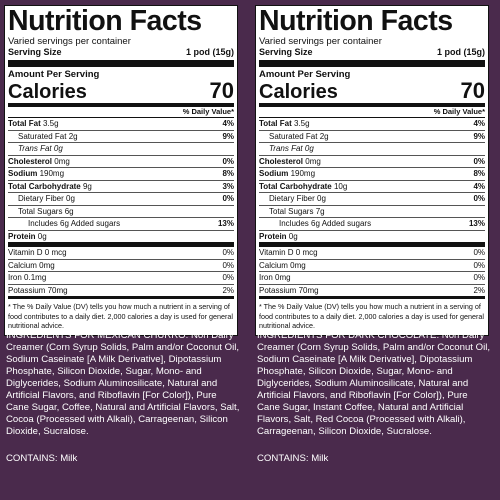 Image resolution: width=500 pixels, height=500 pixels. Describe the element at coordinates (356, 21) in the screenshot. I see `label-title: Nutrition Facts` at that location.